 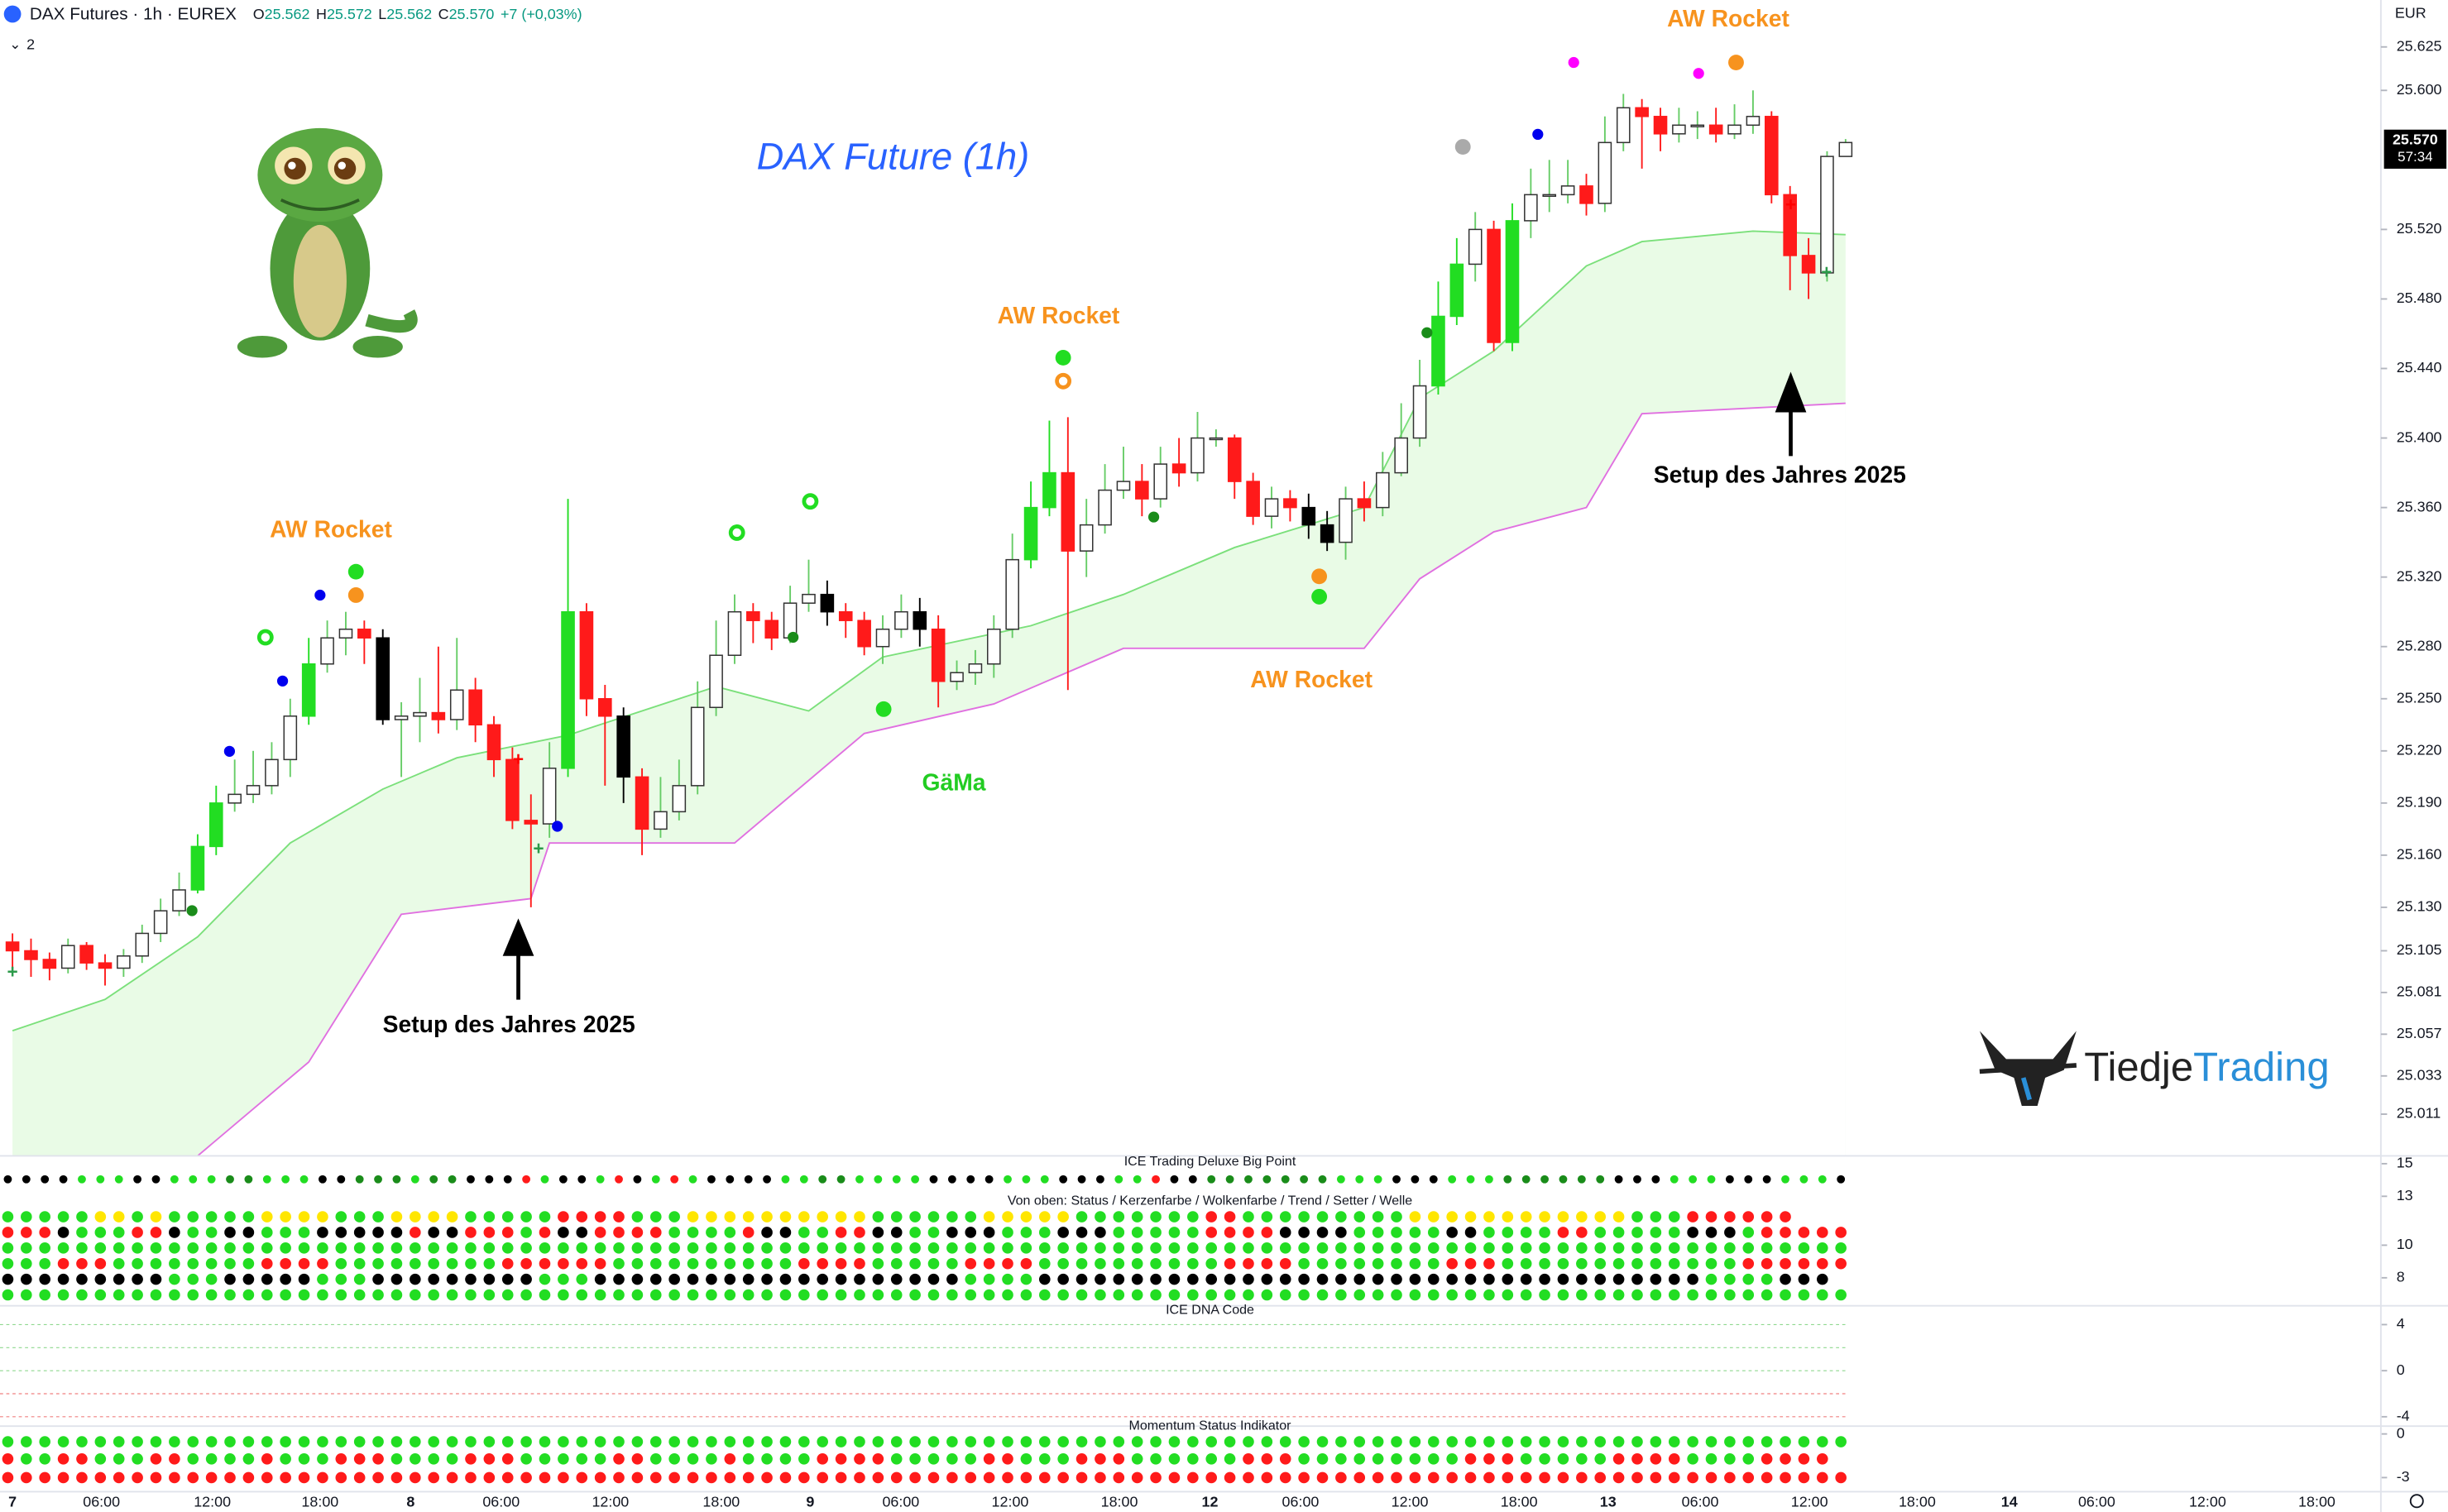 I want to click on price-tag-value: 25.570, so click(x=2415, y=140).